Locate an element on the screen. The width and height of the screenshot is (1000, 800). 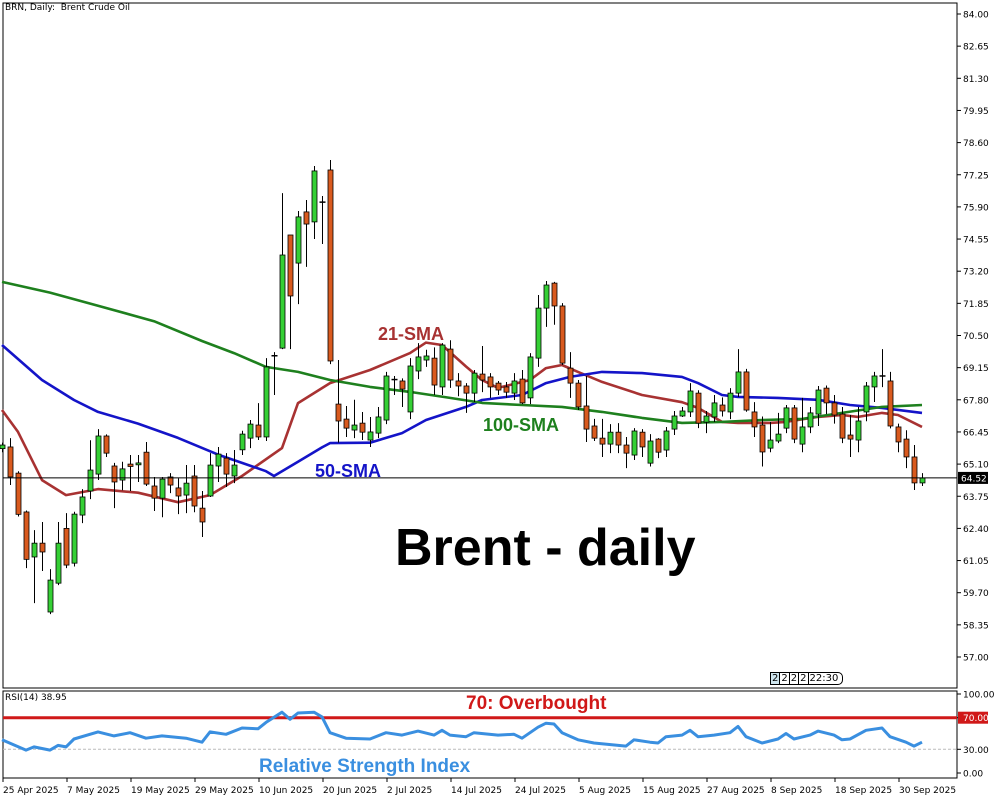
rsi-name-annotation: Relative Strength Index is located at coordinates (365, 766).